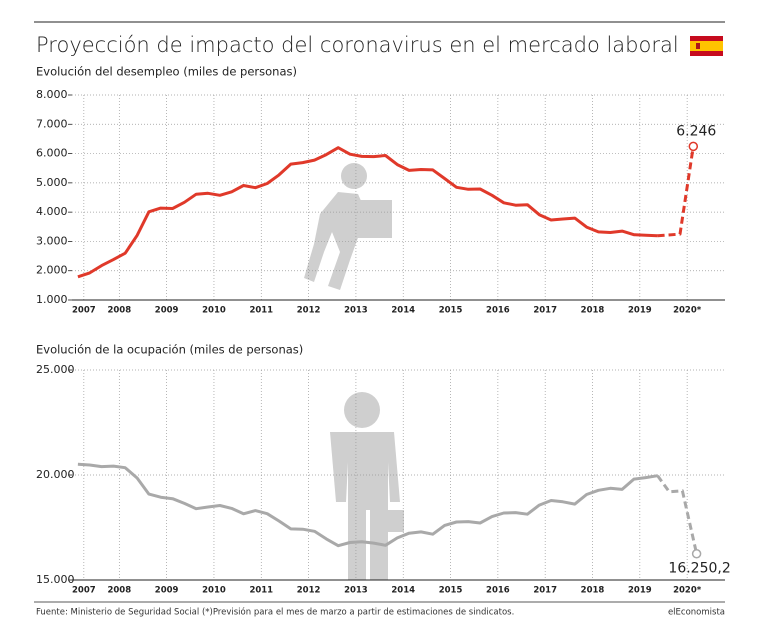  I want to click on y-tick-label: 3.000, so click(52, 240).